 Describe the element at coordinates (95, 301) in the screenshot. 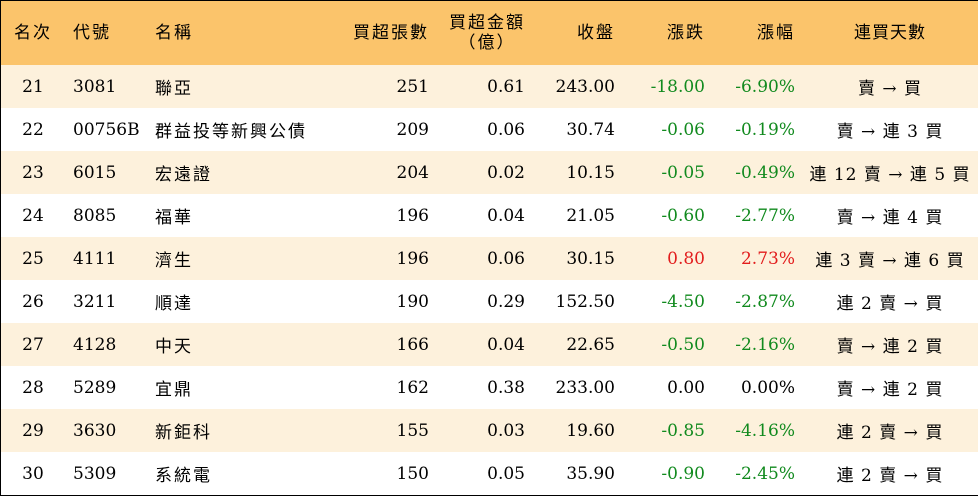

I see `cell-code: 3211` at that location.